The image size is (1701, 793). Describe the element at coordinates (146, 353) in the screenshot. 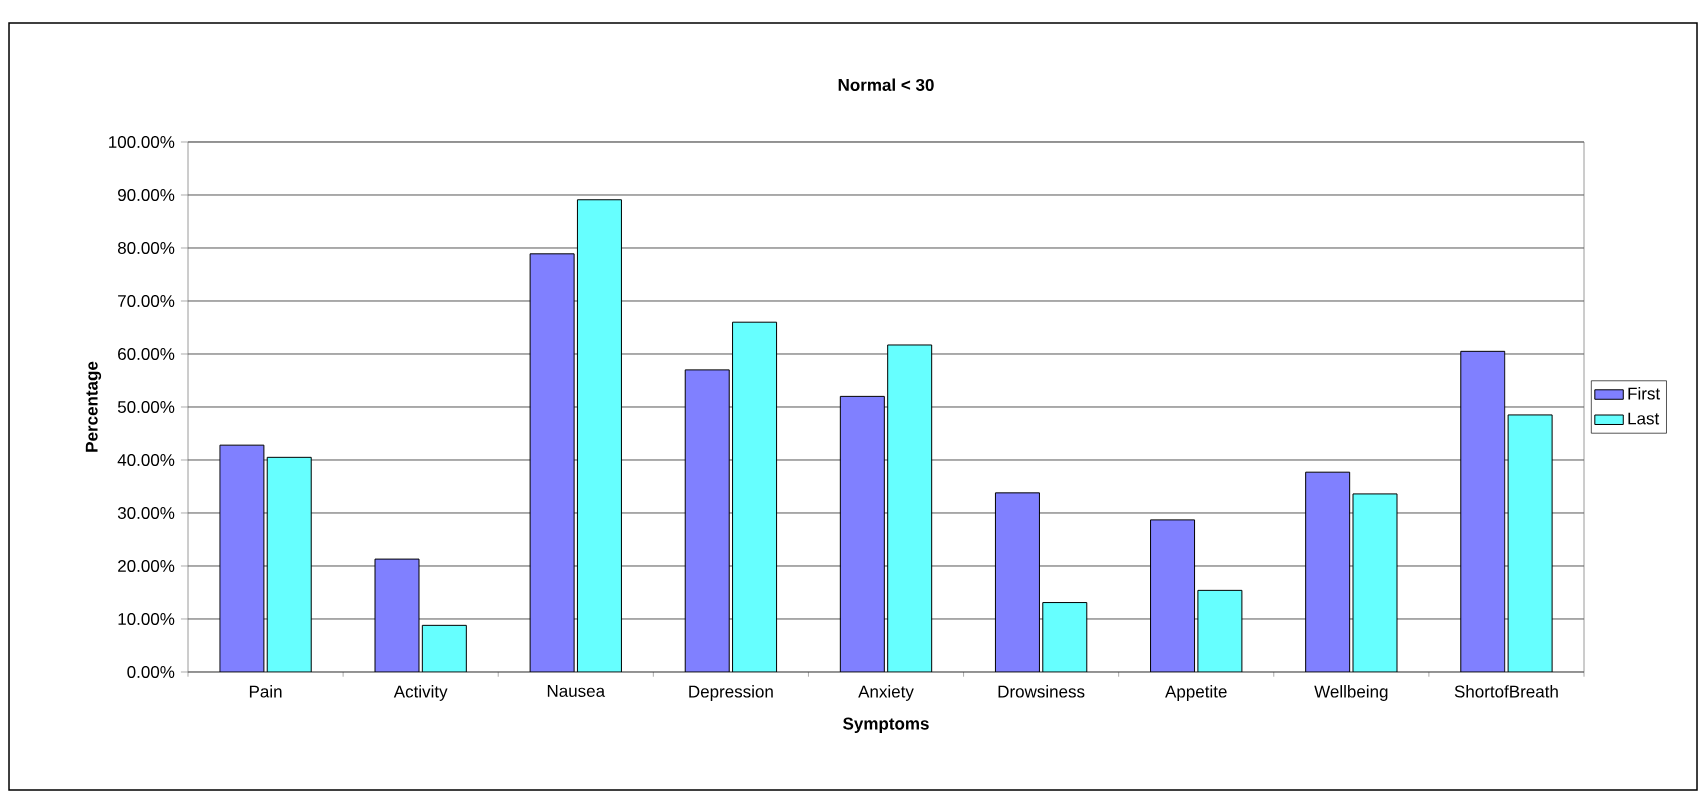

I see `y-tick-label: 60.00%` at that location.